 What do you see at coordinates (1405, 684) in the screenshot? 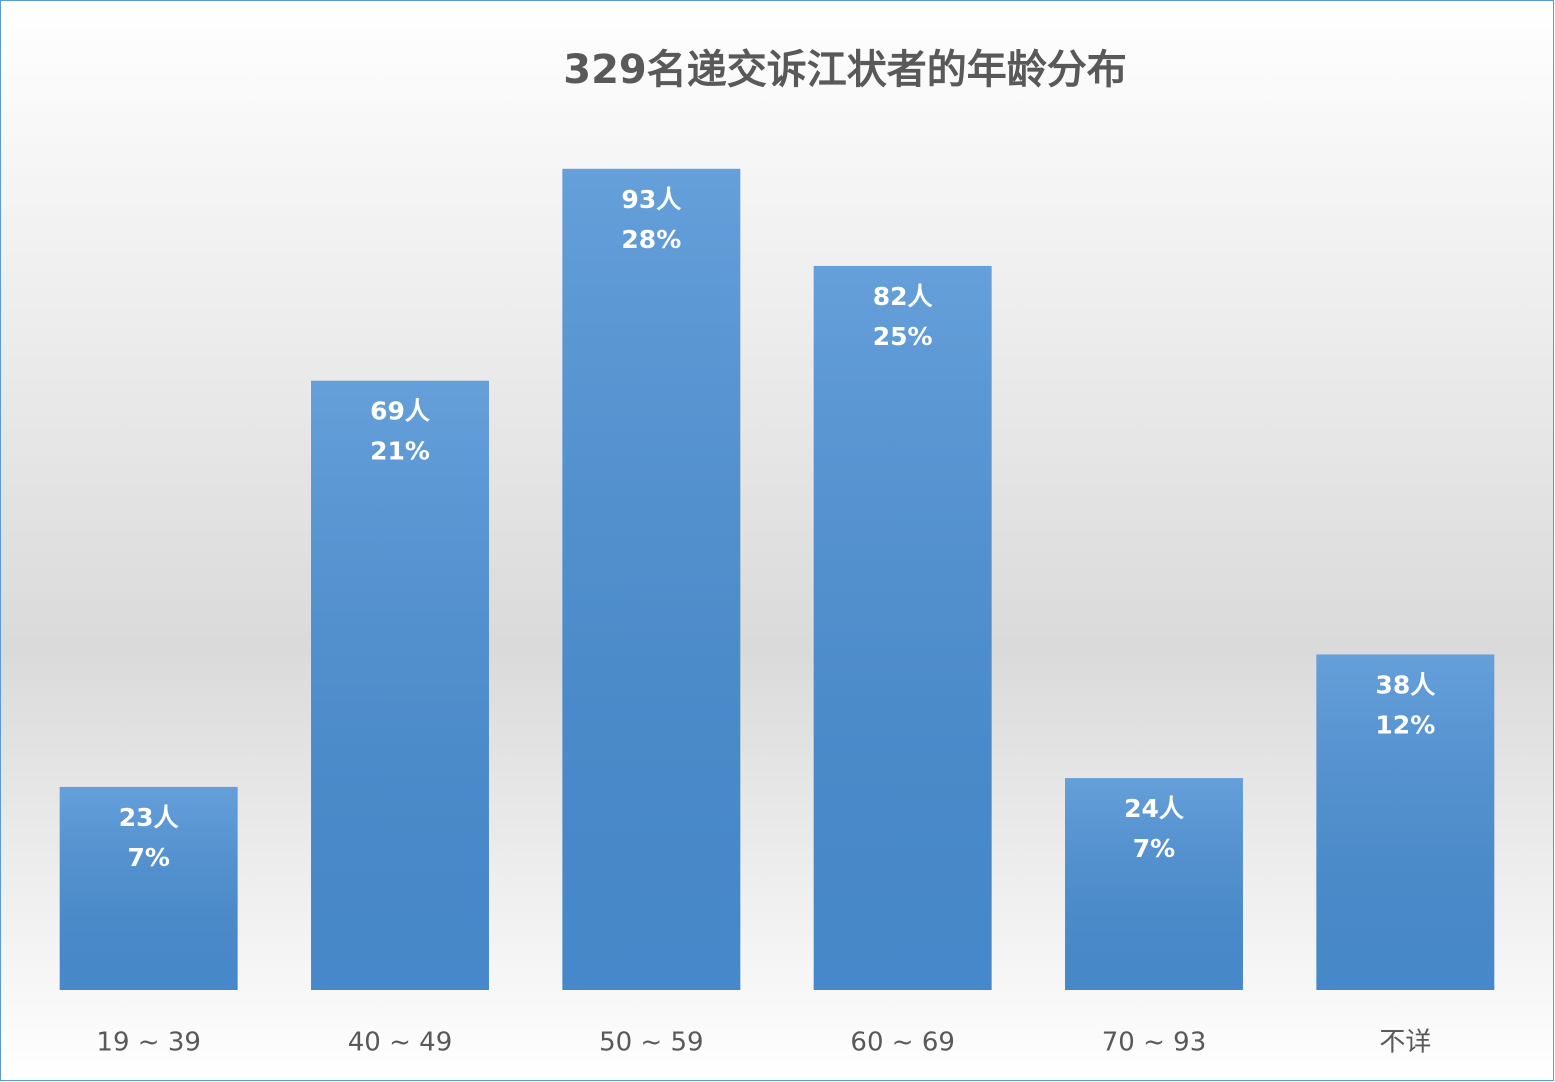
I see `value-label: 38人` at bounding box center [1405, 684].